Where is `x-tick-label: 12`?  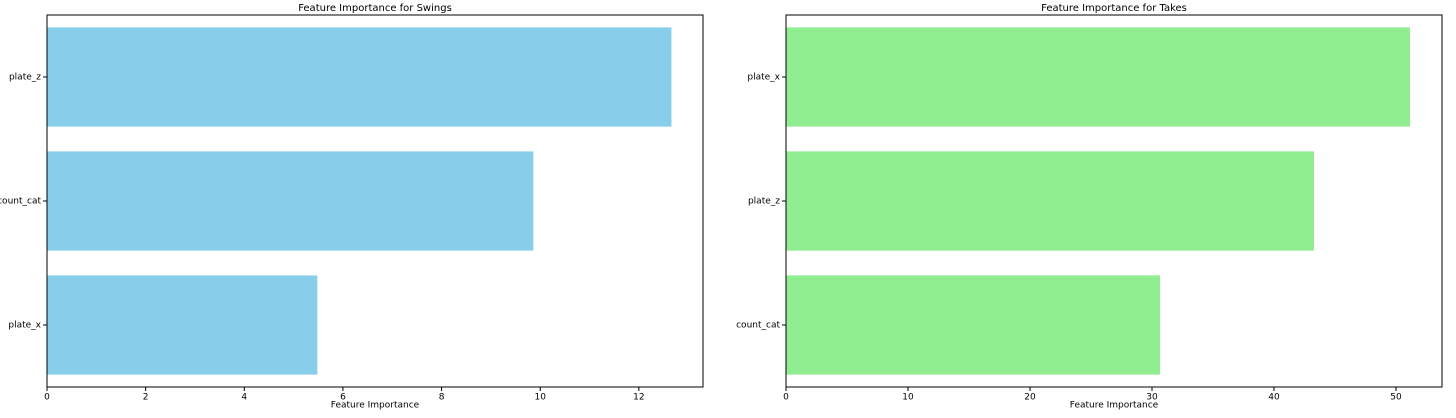 x-tick-label: 12 is located at coordinates (638, 398).